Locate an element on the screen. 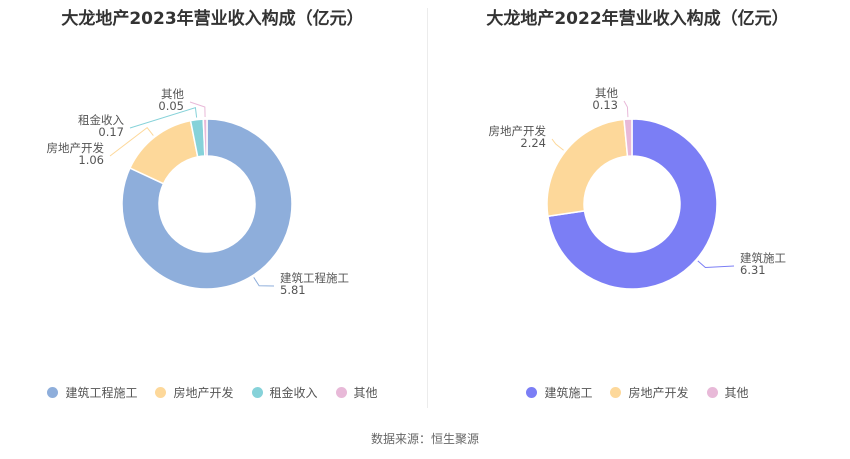  slice-label-value: 5.81 is located at coordinates (293, 290).